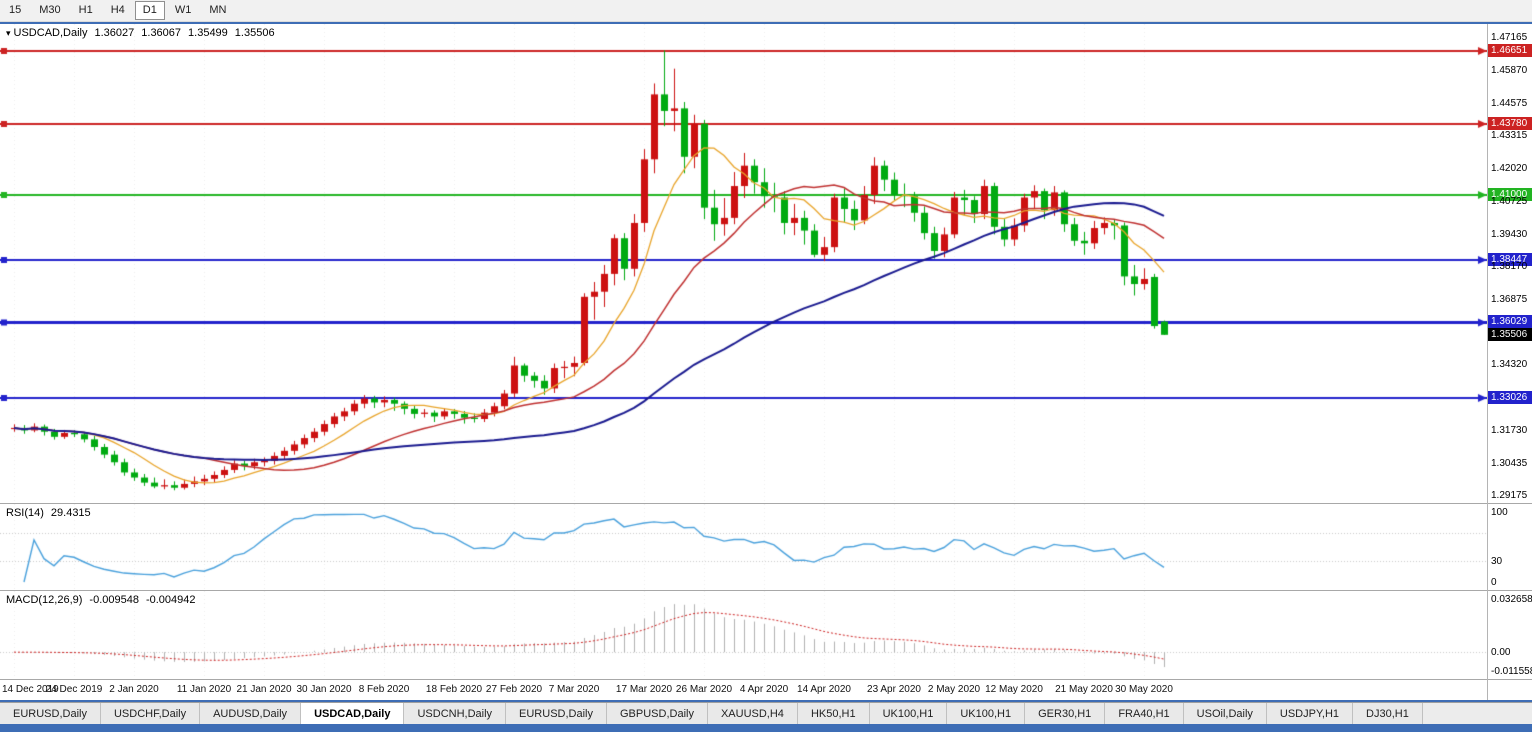  I want to click on window-bottom-strip, so click(766, 728).